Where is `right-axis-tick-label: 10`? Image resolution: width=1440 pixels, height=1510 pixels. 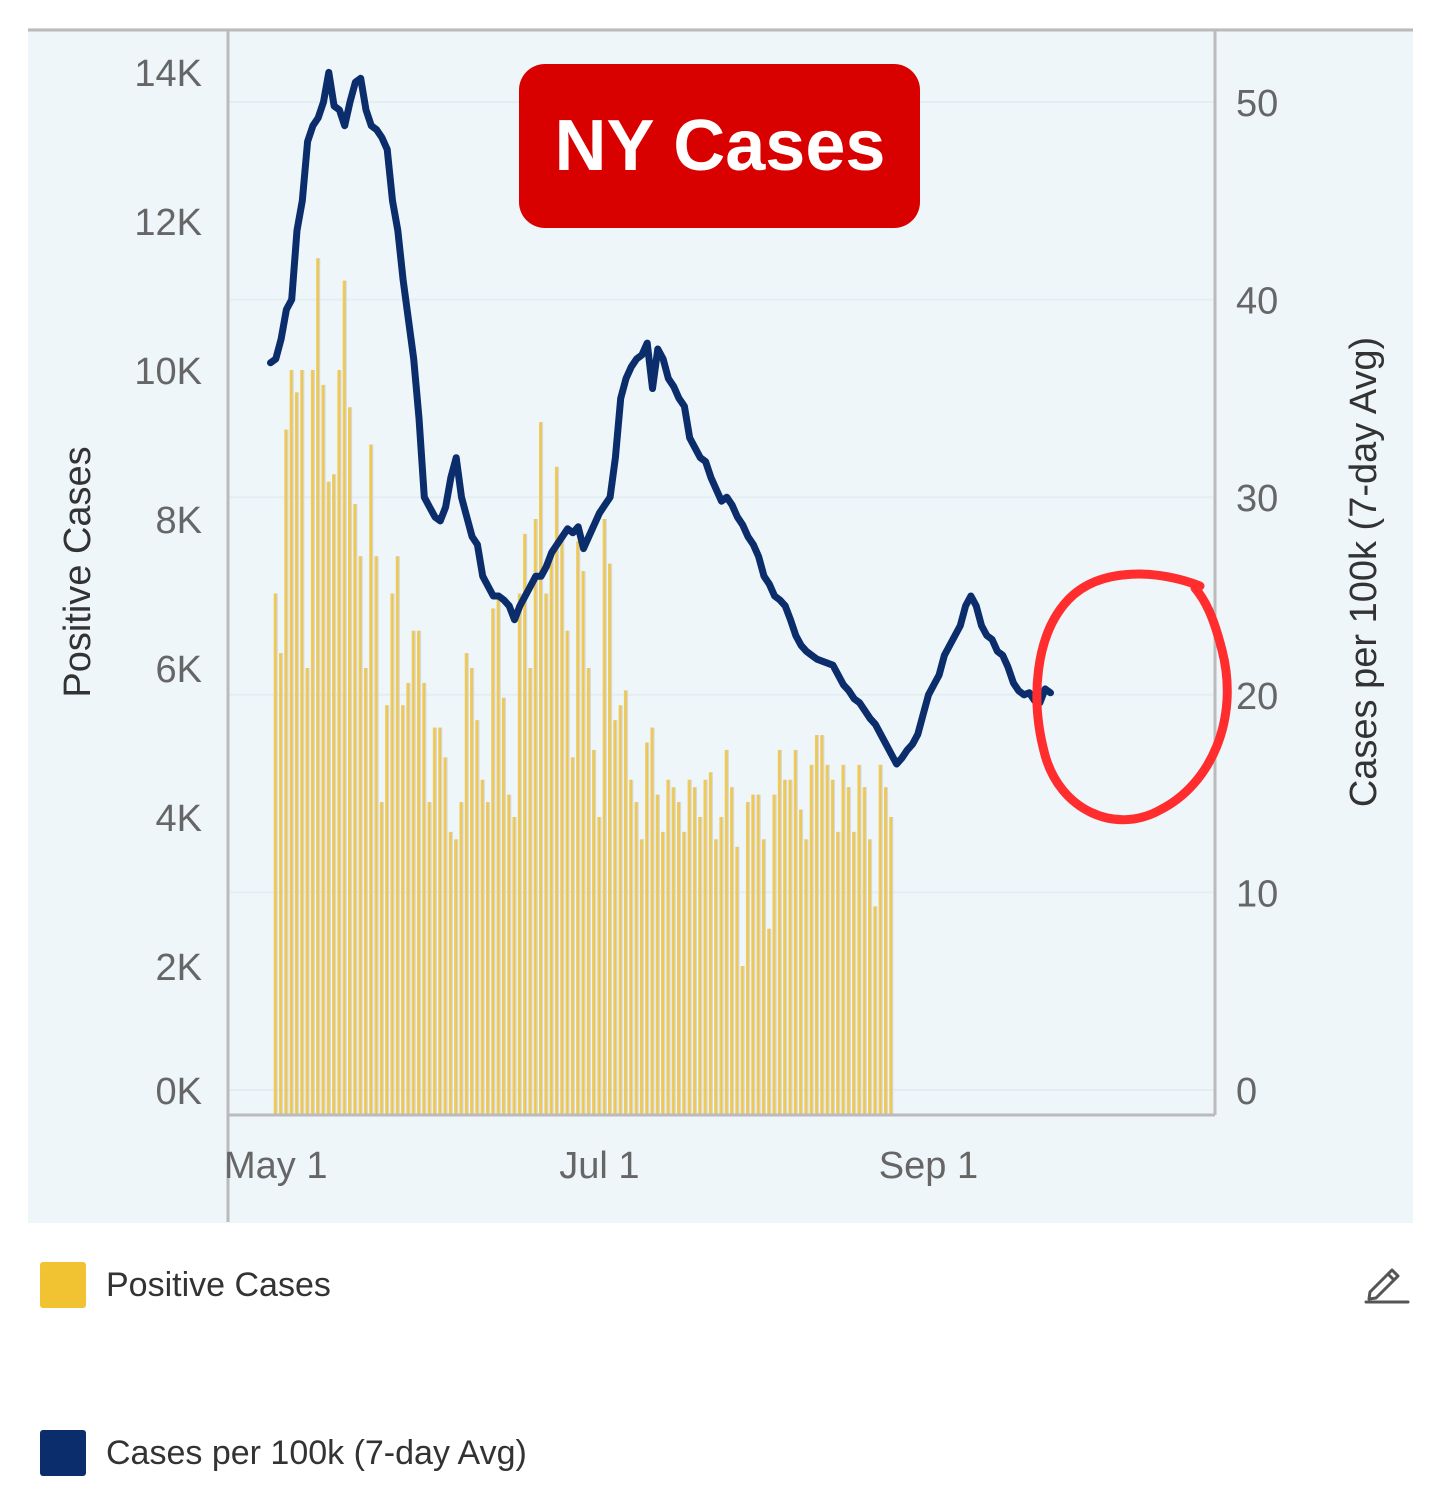
right-axis-tick-label: 10 is located at coordinates (1257, 894).